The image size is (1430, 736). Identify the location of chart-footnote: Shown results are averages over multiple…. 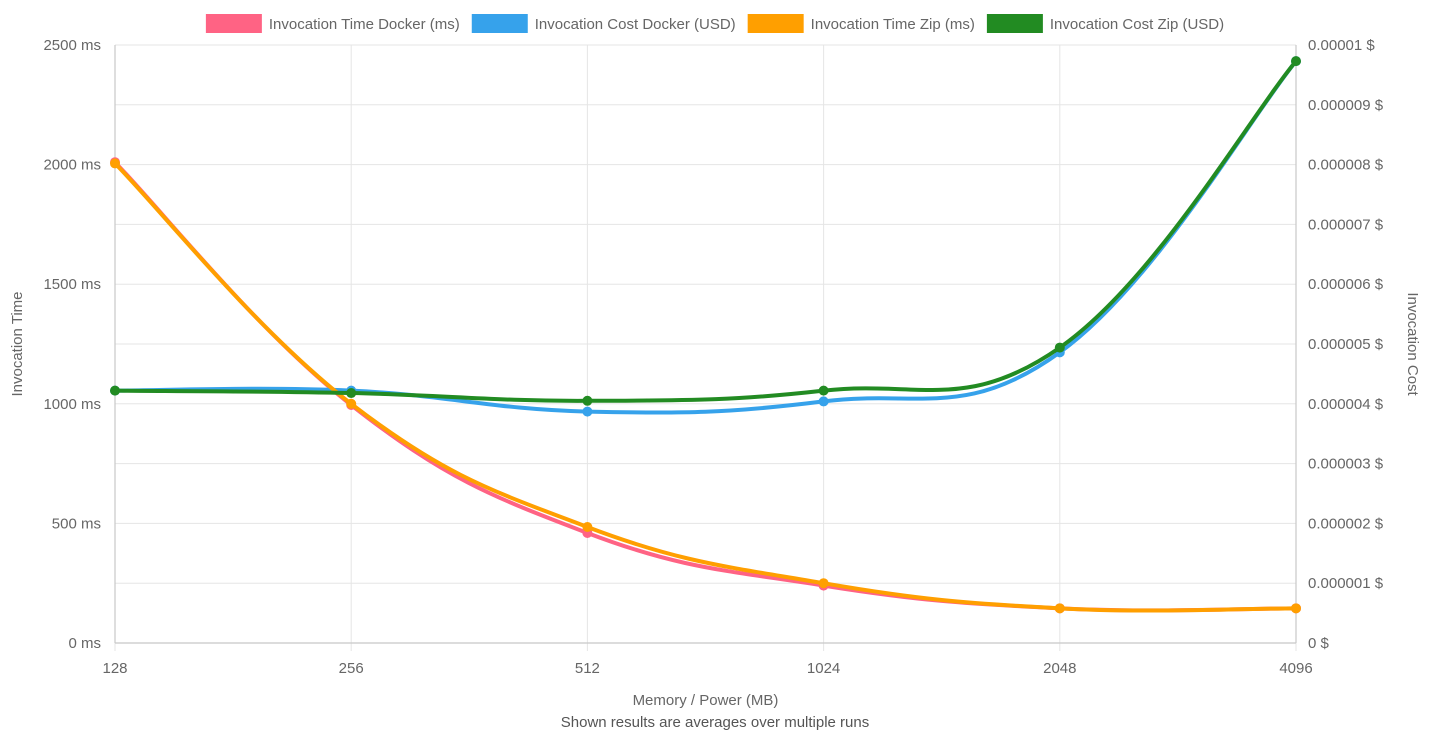
(715, 722).